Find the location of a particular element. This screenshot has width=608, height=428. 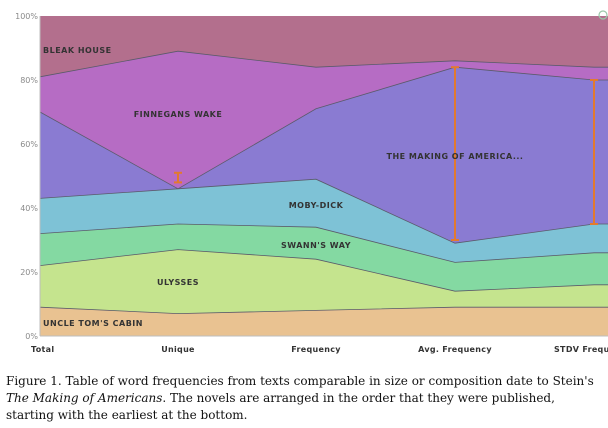

area-swann-s-way is located at coordinates (324, 258).